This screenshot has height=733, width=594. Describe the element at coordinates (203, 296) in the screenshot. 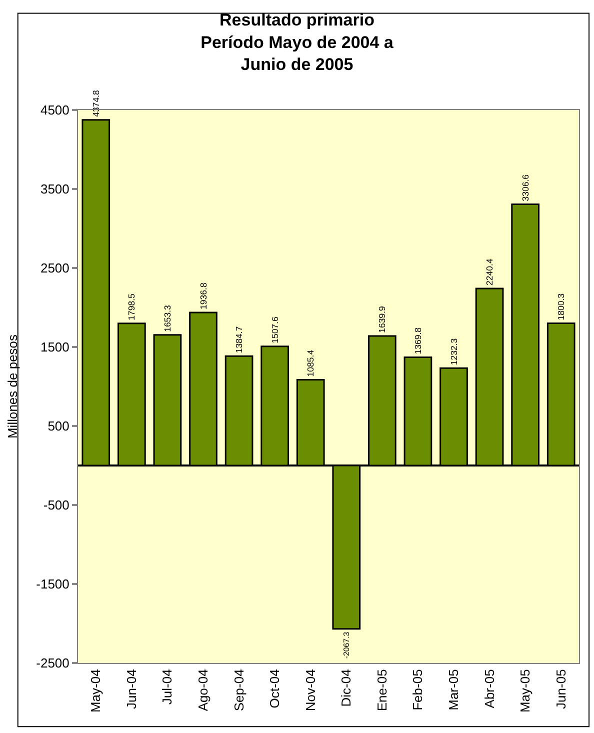

I see `data-label: 1936.8` at that location.